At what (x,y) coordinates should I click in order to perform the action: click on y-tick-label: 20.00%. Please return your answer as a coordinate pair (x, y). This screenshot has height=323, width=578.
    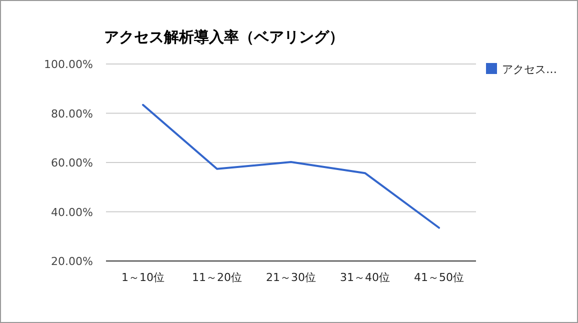
    Looking at the image, I should click on (72, 261).